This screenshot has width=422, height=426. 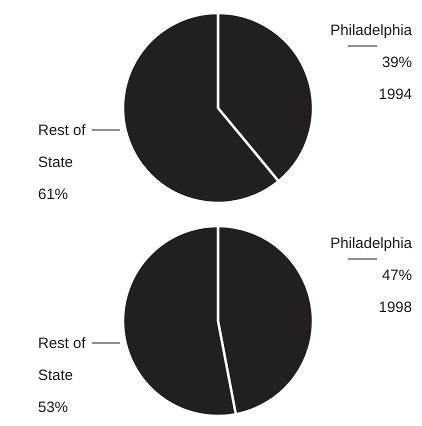 What do you see at coordinates (53, 407) in the screenshot?
I see `data-label: 53%` at bounding box center [53, 407].